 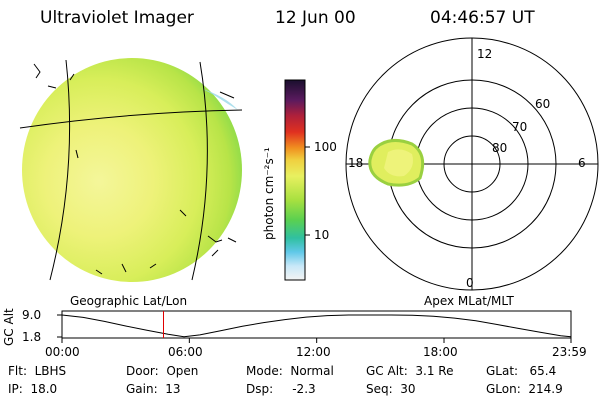 I want to click on altitude-plot, so click(x=314, y=326).